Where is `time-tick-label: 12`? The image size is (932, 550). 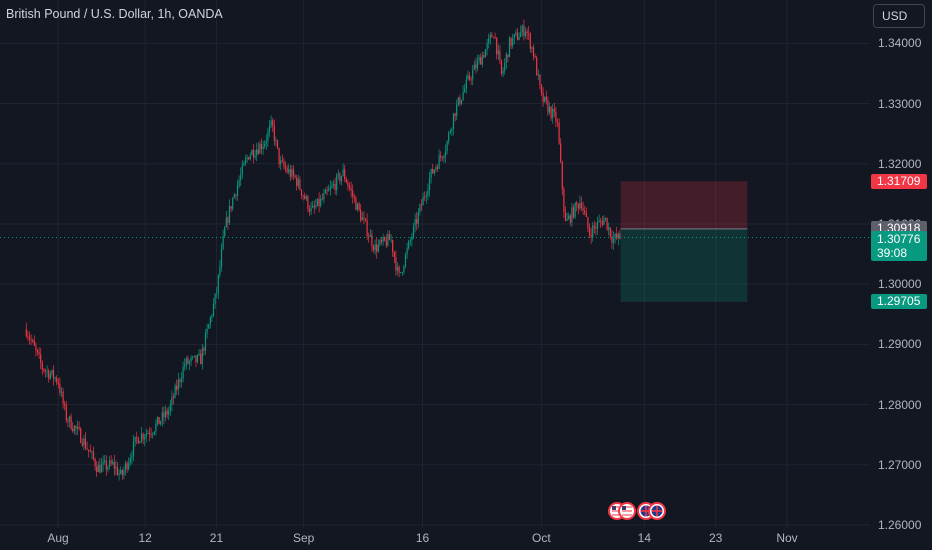 time-tick-label: 12 is located at coordinates (145, 538).